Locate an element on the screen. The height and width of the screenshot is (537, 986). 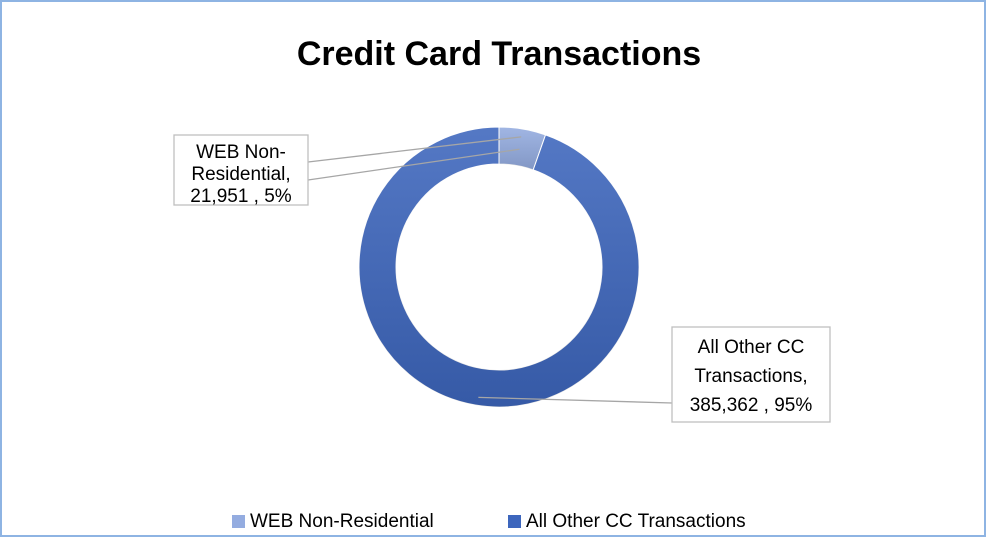
data-label-value: 21,951 , 5% is located at coordinates (241, 196).